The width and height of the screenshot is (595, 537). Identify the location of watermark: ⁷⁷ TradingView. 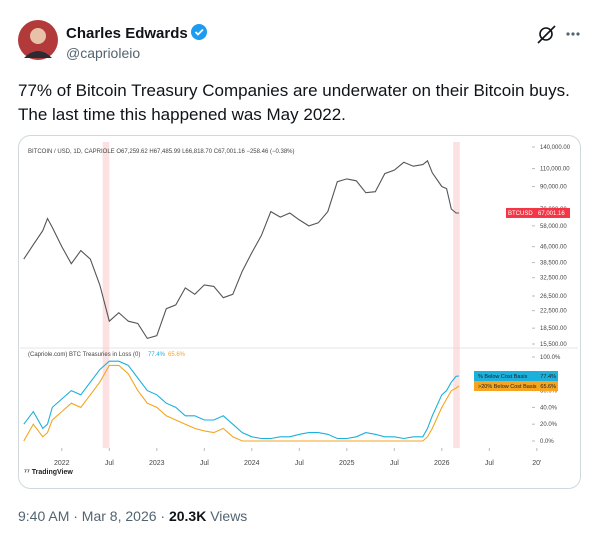
(48, 472).